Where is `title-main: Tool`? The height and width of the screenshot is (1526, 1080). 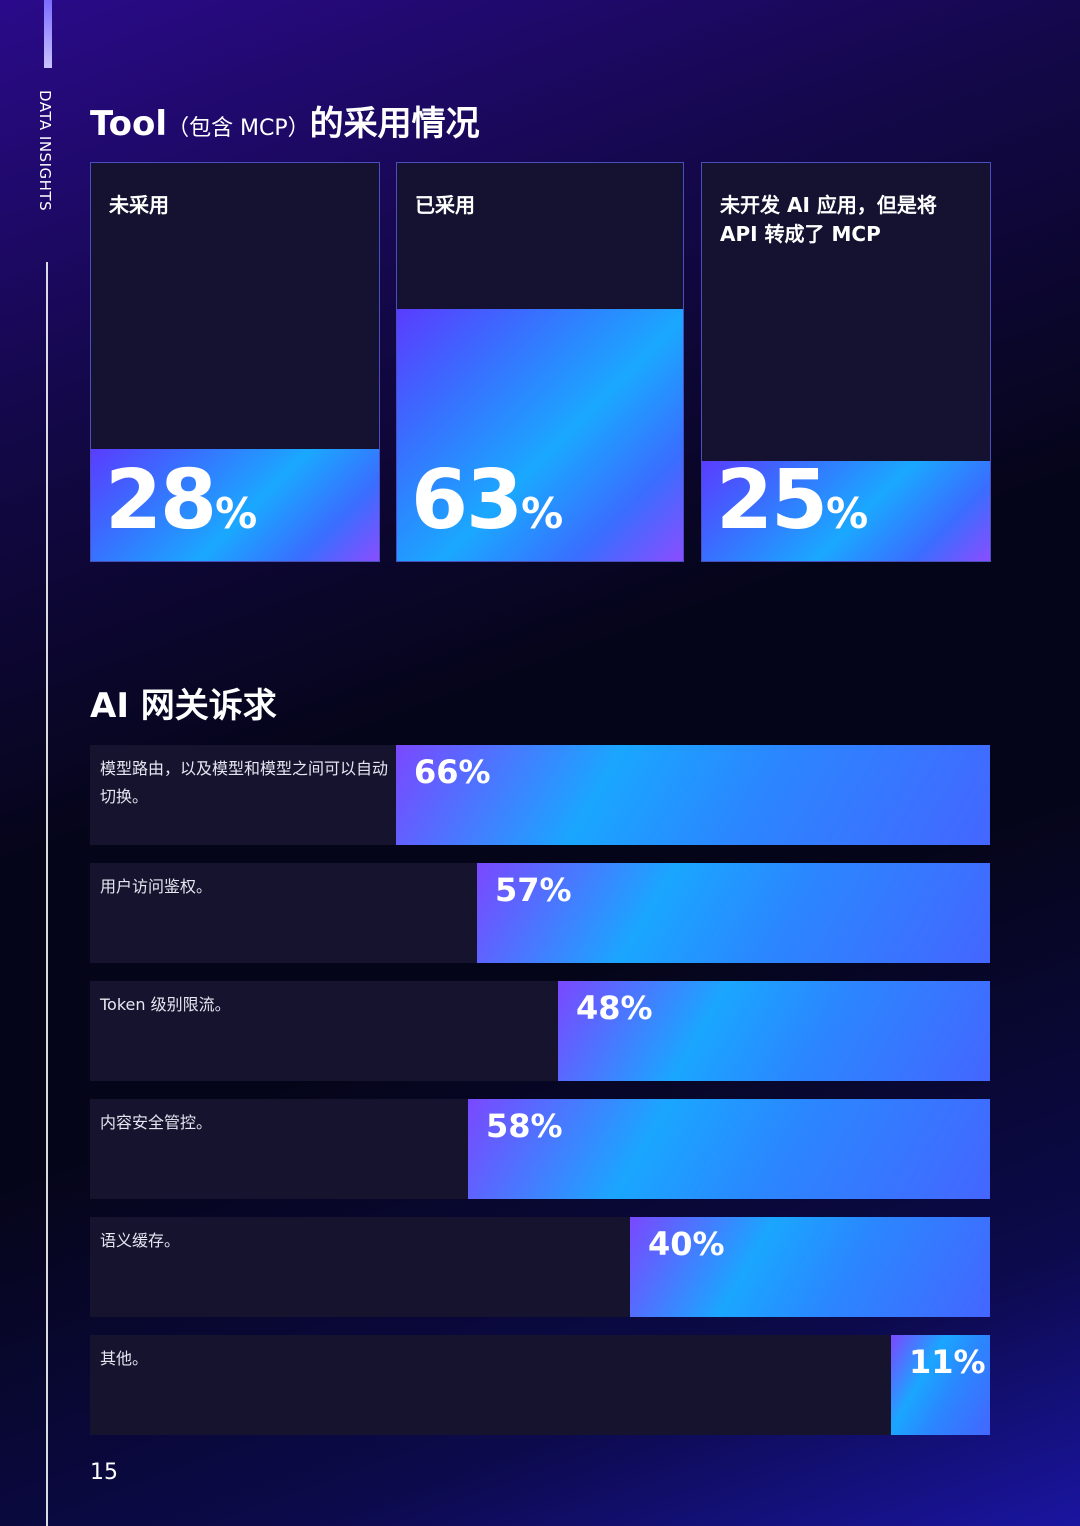 title-main: Tool is located at coordinates (129, 124).